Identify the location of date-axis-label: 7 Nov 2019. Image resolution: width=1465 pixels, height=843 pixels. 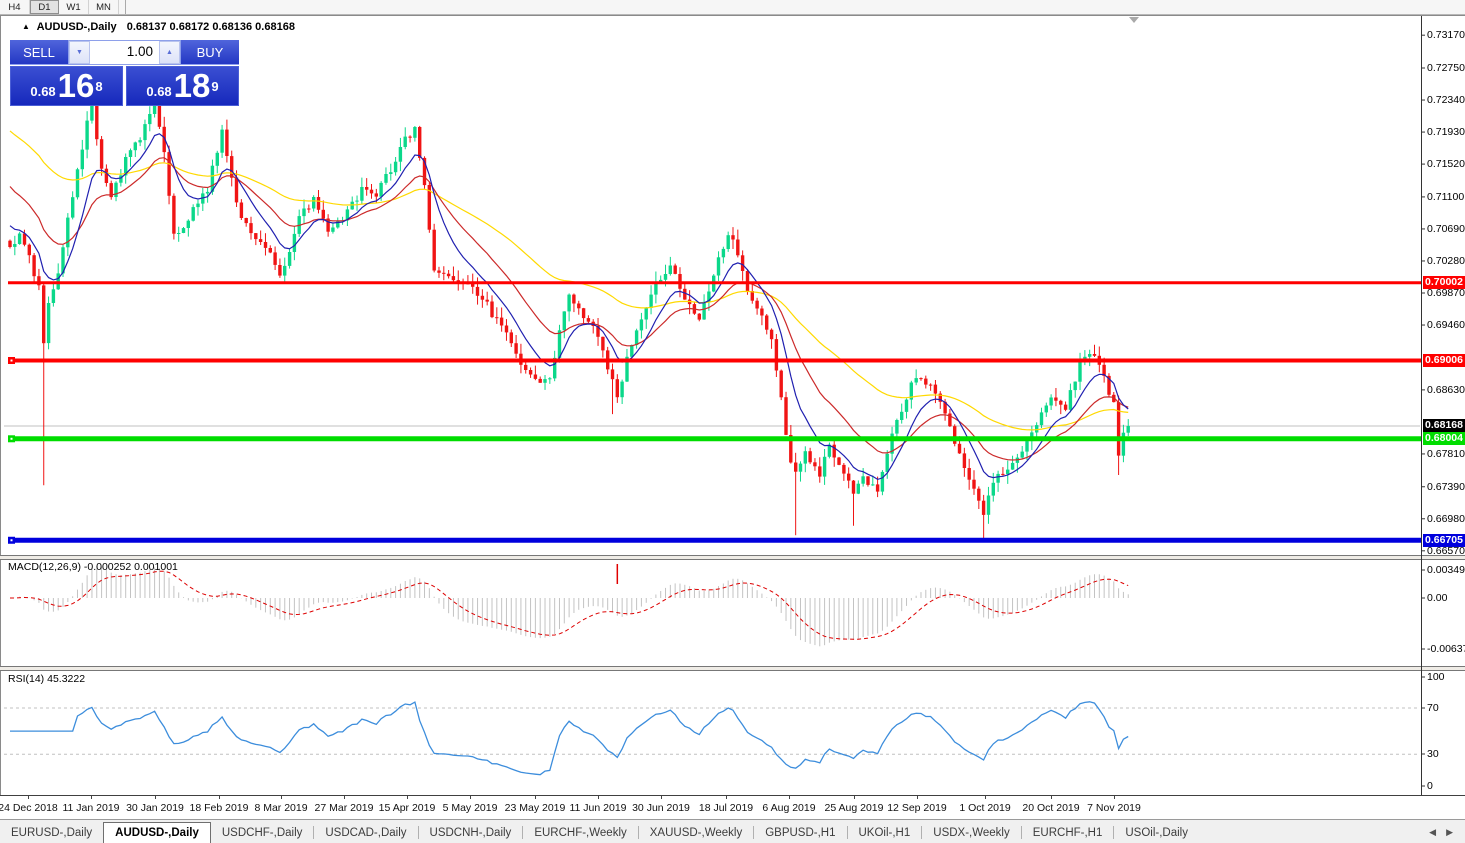
(1114, 808).